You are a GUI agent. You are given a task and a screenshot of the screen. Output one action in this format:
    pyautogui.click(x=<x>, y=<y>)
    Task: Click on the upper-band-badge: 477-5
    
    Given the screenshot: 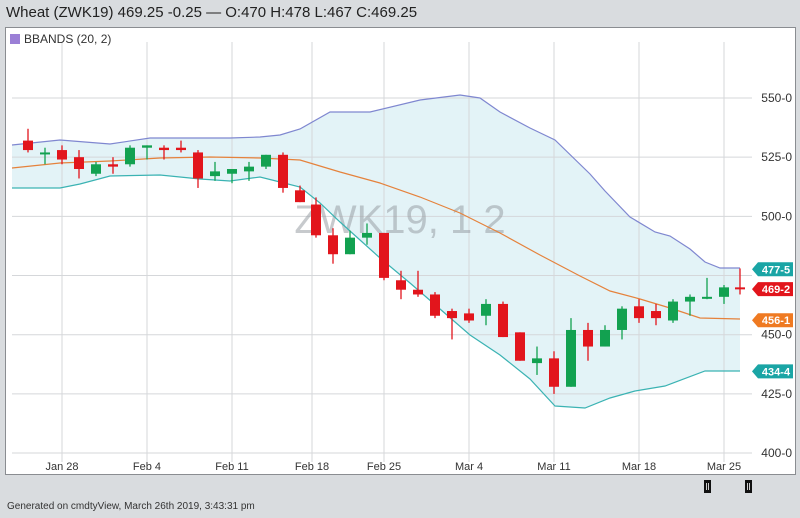 What is the action you would take?
    pyautogui.click(x=772, y=269)
    